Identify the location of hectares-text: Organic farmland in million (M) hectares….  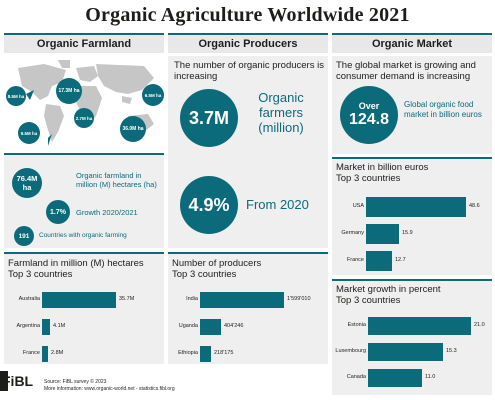
(116, 180).